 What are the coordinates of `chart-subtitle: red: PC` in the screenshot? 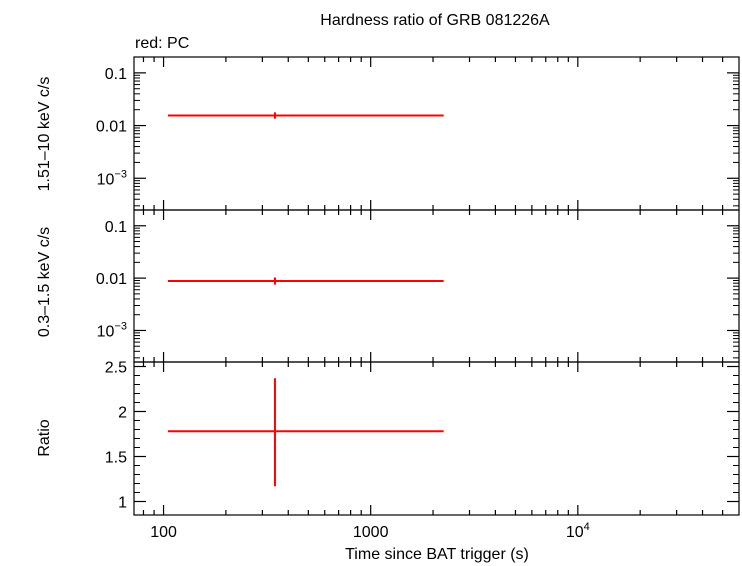 It's located at (162, 43).